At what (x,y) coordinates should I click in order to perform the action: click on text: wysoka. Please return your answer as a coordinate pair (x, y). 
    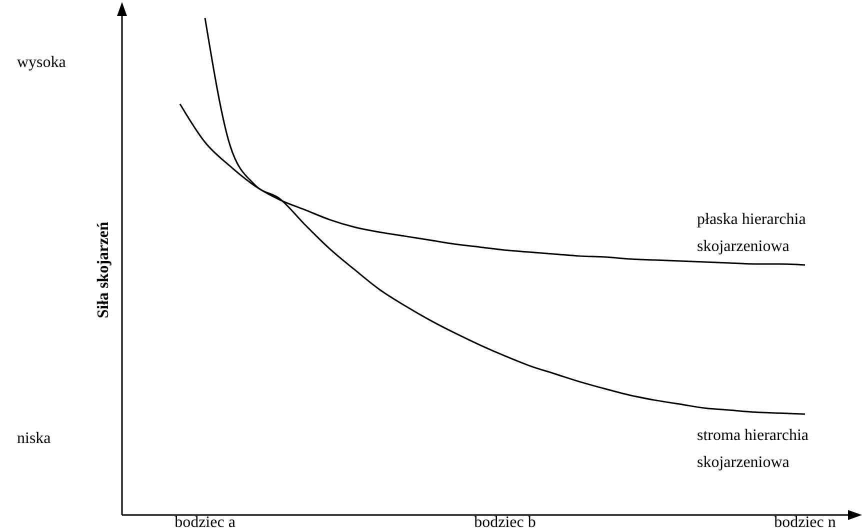
    Looking at the image, I should click on (41, 62).